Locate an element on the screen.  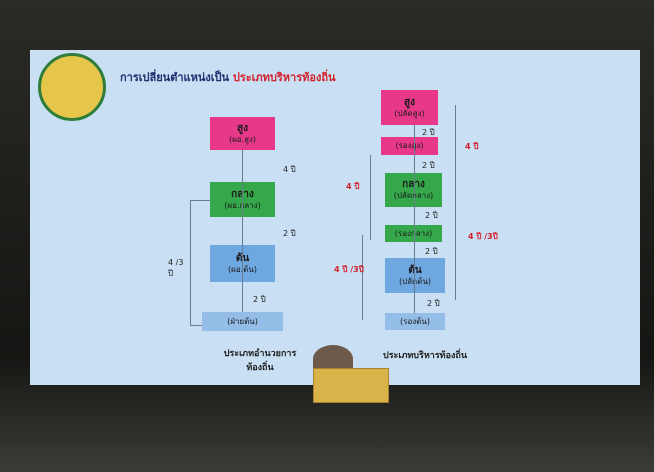
box-sub: (ปลัดสูง) is located at coordinates (409, 113).